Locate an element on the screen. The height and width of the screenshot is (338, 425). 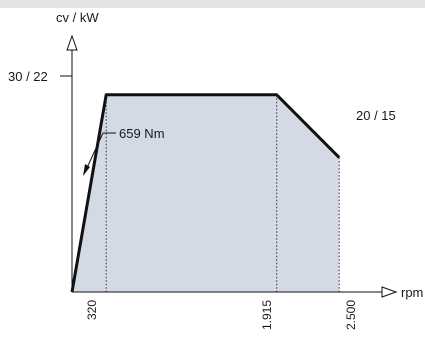
top-band is located at coordinates (212, 4).